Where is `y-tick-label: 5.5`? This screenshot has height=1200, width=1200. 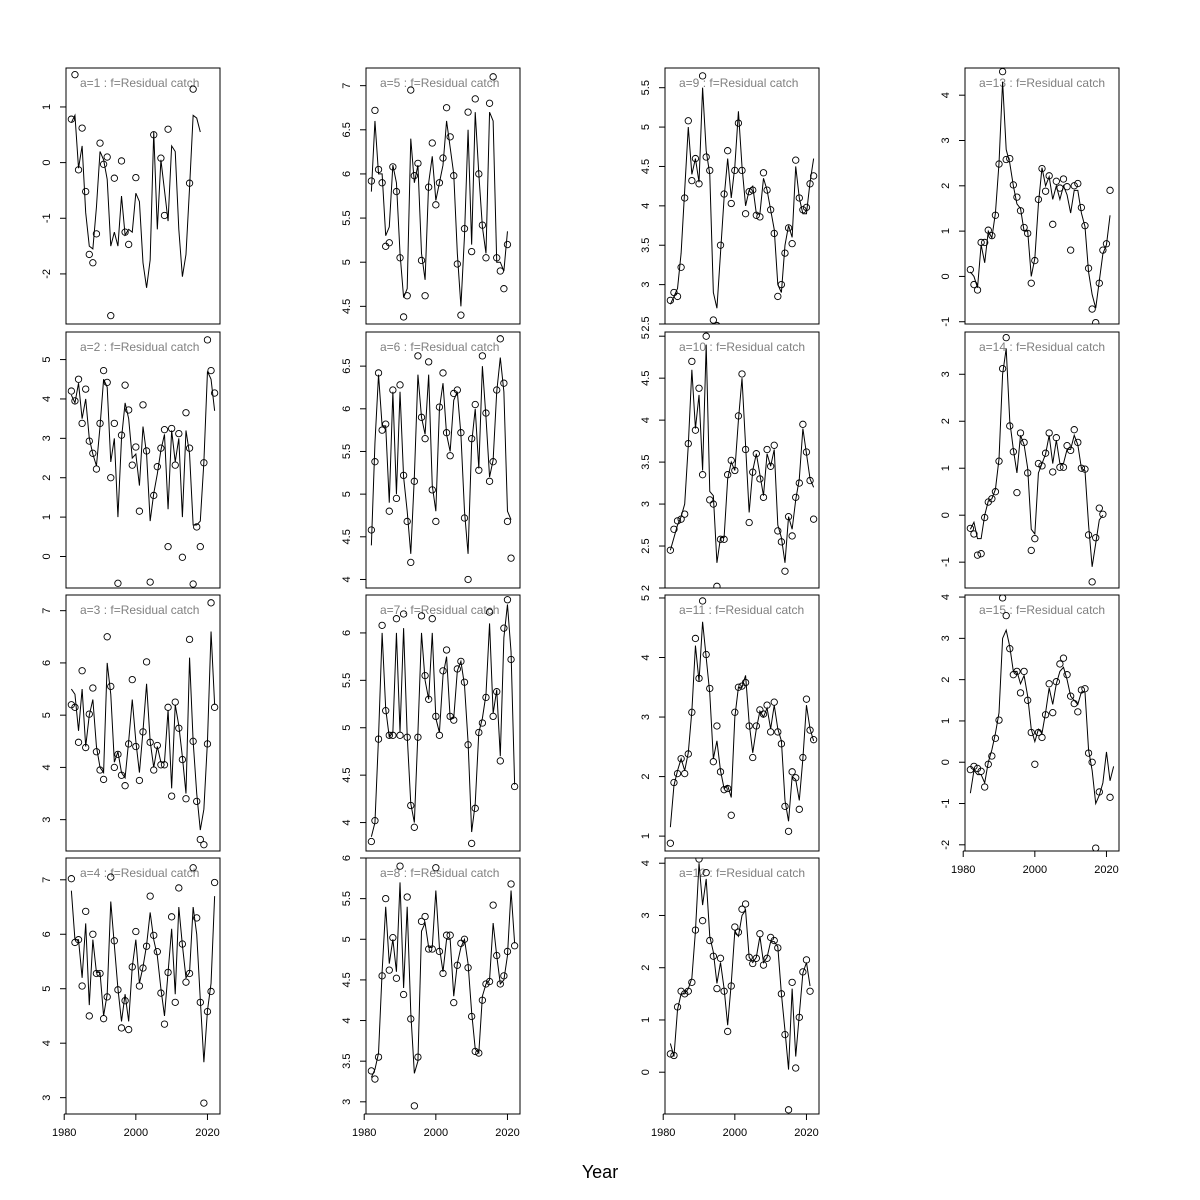 y-tick-label: 5.5 is located at coordinates (347, 898).